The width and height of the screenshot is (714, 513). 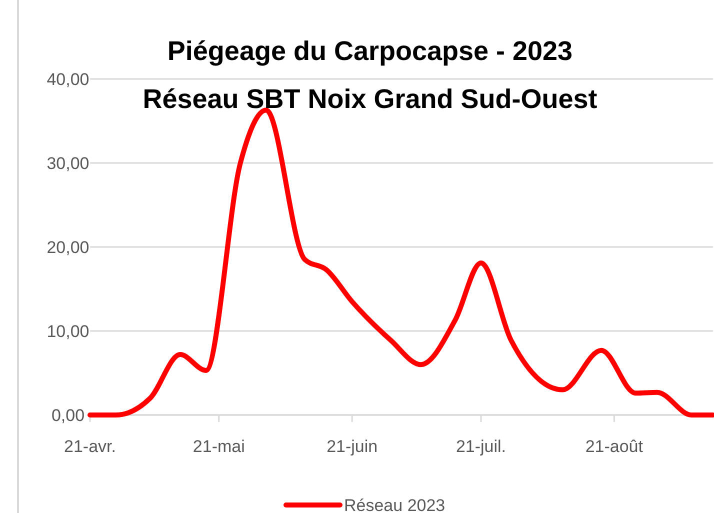 I want to click on chart-subtitle: Réseau SBT Noix Grand Sud-Ouest, so click(x=370, y=99).